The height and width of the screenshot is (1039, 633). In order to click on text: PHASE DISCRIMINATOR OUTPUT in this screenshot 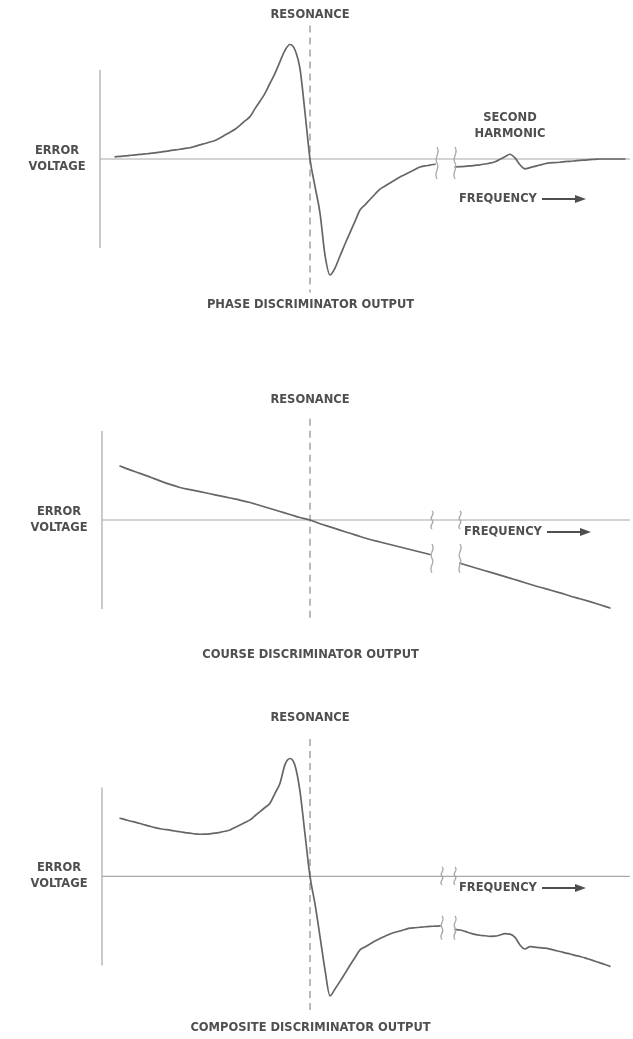, I will do `click(310, 303)`.